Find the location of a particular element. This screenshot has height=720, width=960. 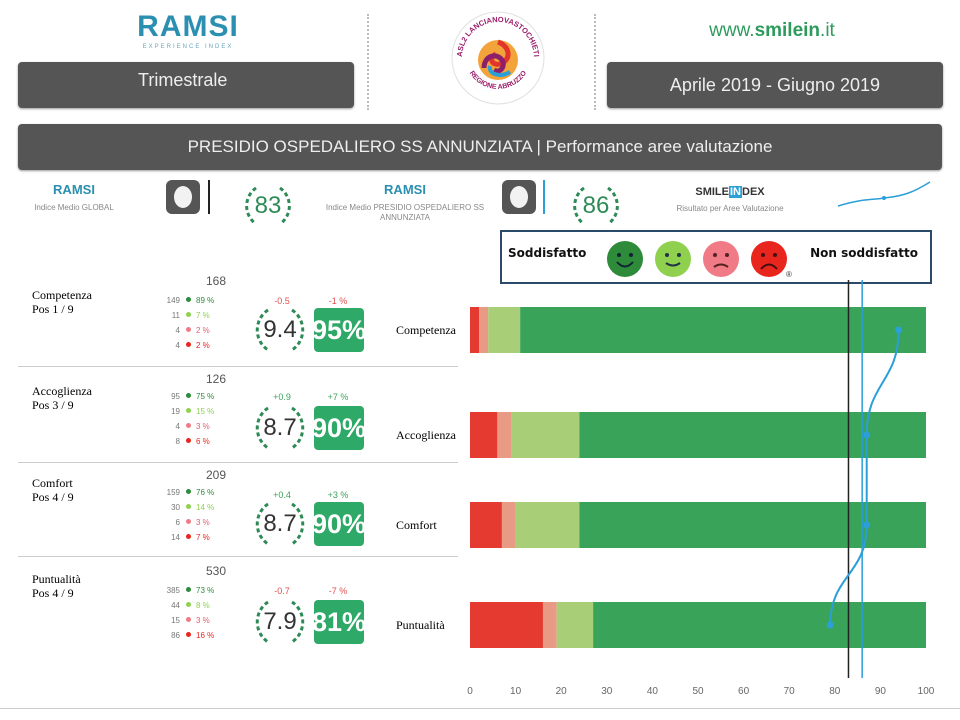

panel-divider is located at coordinates (238, 462).